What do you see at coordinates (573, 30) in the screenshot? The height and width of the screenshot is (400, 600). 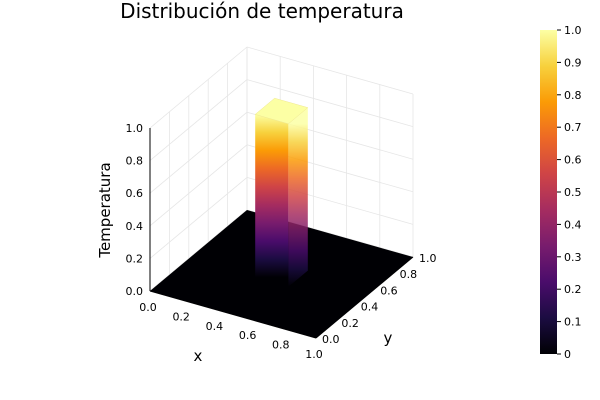 I see `colorbar-tick-label: 1.0` at bounding box center [573, 30].